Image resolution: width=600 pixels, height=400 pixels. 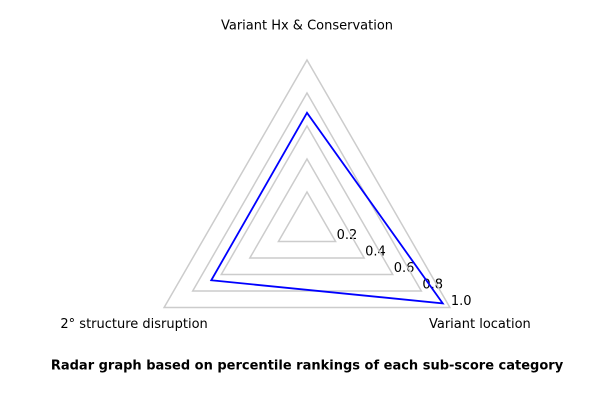 What do you see at coordinates (133, 324) in the screenshot?
I see `axis-label: 2° structure disruption` at bounding box center [133, 324].